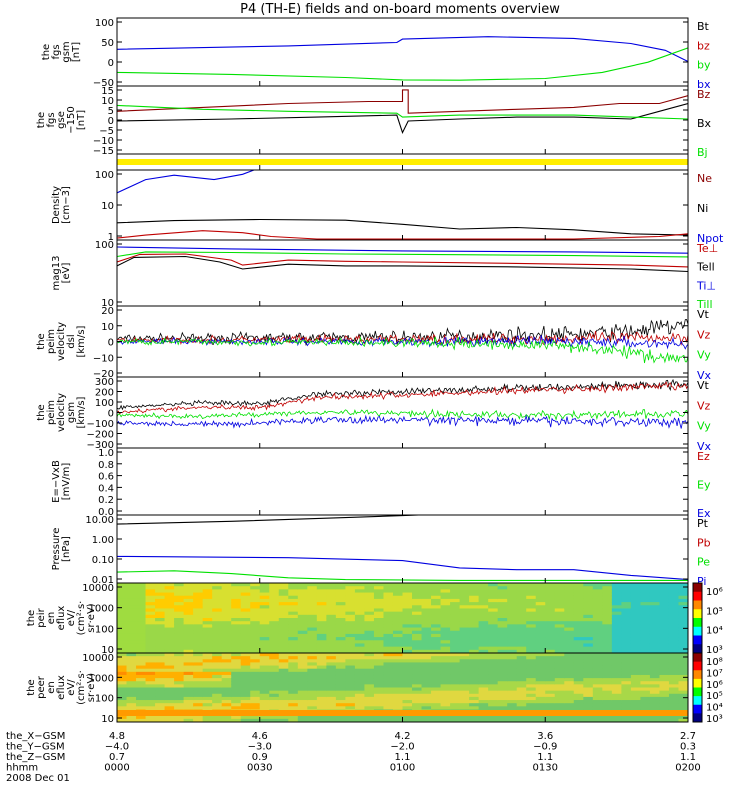 The height and width of the screenshot is (800, 750). What do you see at coordinates (714, 719) in the screenshot?
I see `colorbar-tick-label: 10³` at bounding box center [714, 719].